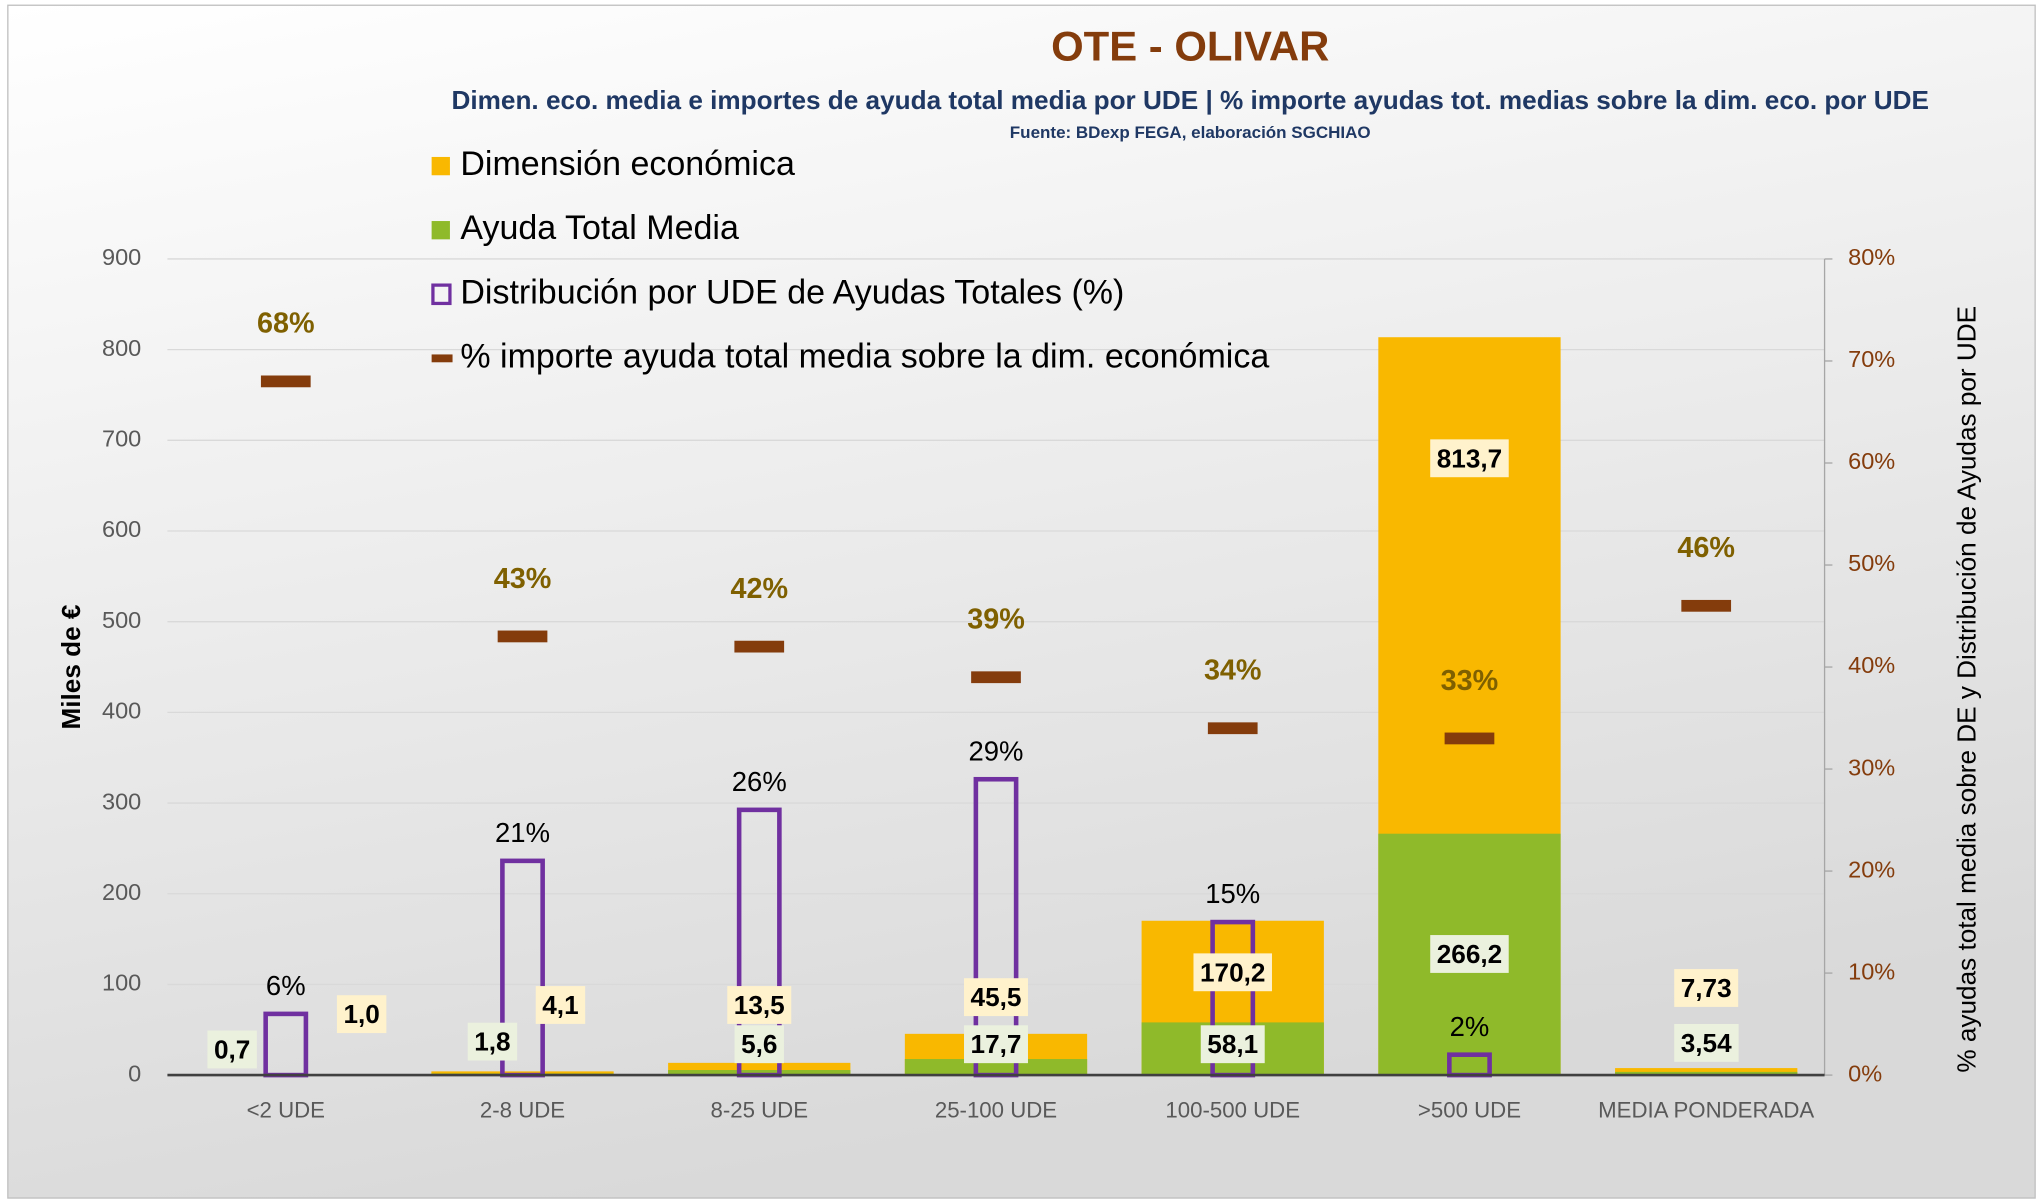  What do you see at coordinates (1232, 1110) in the screenshot?
I see `x-tick-label: 100-500 UDE` at bounding box center [1232, 1110].